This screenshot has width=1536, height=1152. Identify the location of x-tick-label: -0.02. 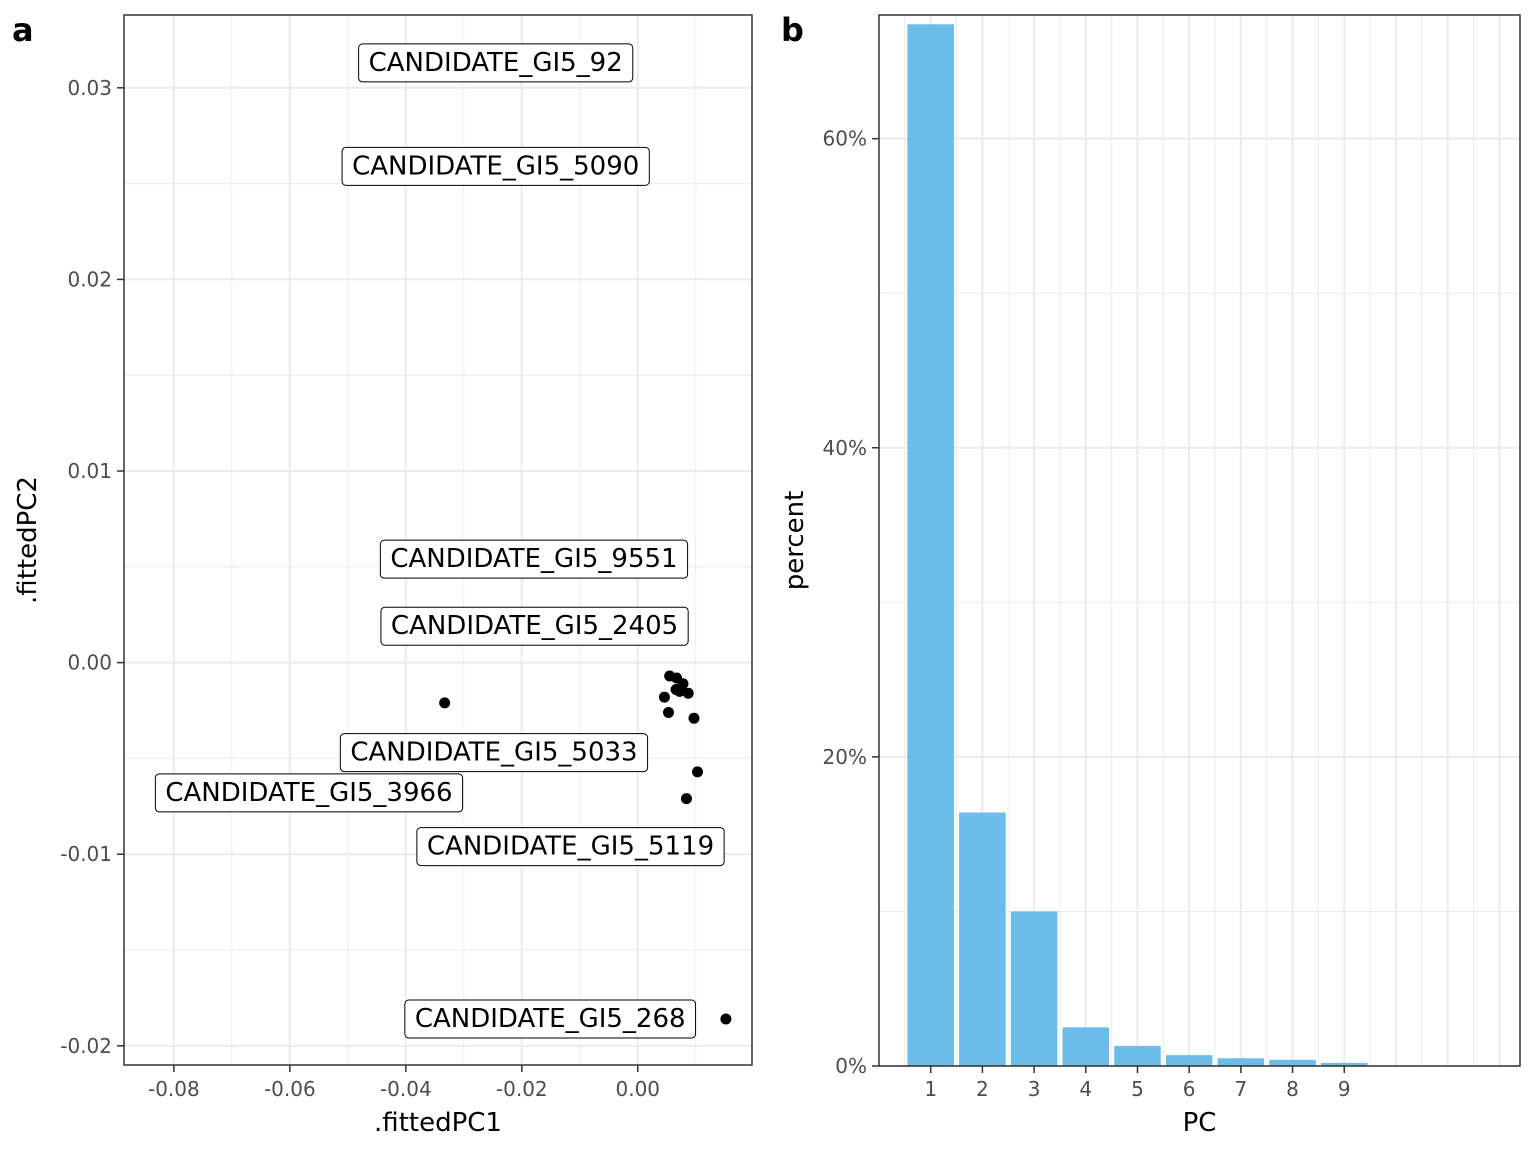
(522, 1089).